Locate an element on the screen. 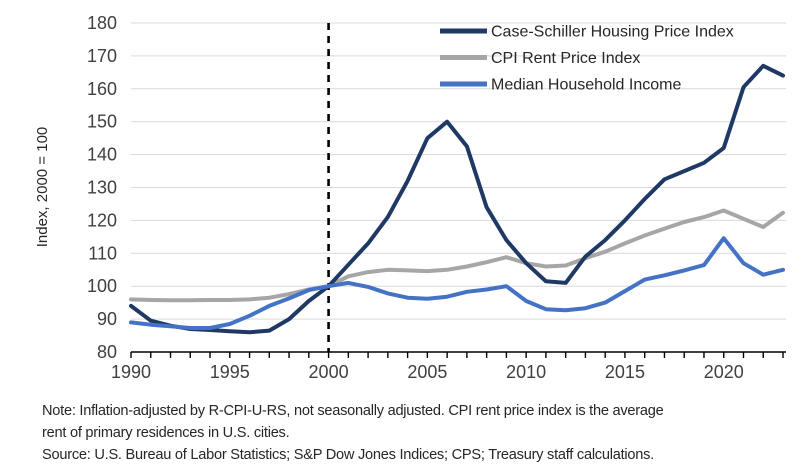 The height and width of the screenshot is (474, 802). legend-item-case-schiller-housing-price-index: Case-Schiller Housing Price Index is located at coordinates (587, 32).